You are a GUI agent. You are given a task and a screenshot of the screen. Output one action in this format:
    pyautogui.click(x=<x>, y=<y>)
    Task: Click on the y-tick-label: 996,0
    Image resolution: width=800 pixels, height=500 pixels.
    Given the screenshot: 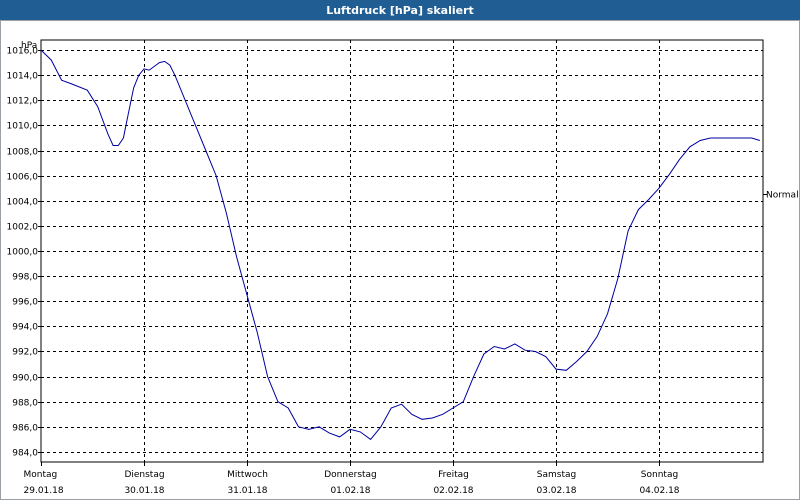 What is the action you would take?
    pyautogui.click(x=25, y=303)
    